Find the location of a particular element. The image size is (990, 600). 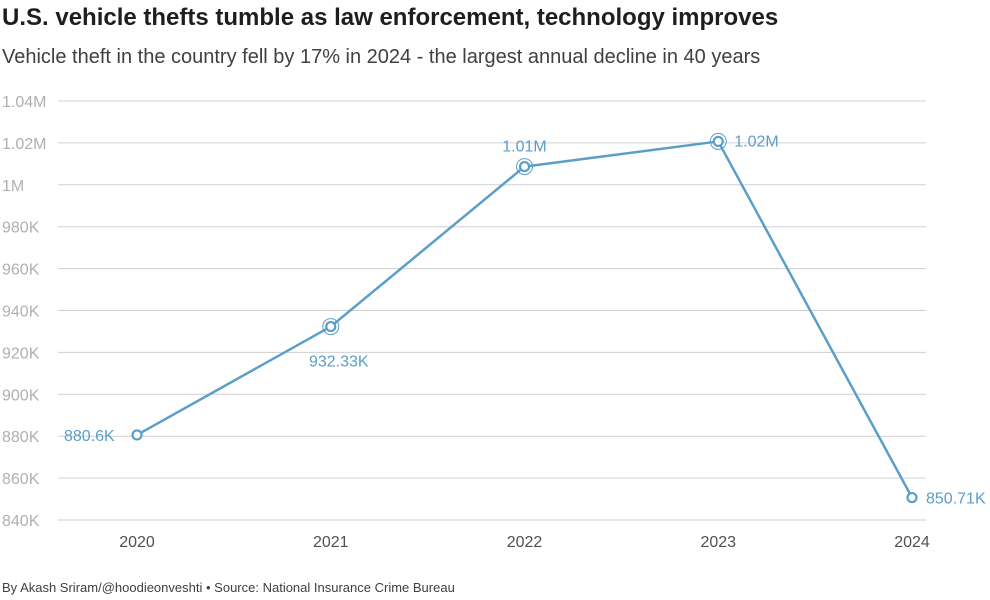

y-tick-label: 960K is located at coordinates (21, 270).